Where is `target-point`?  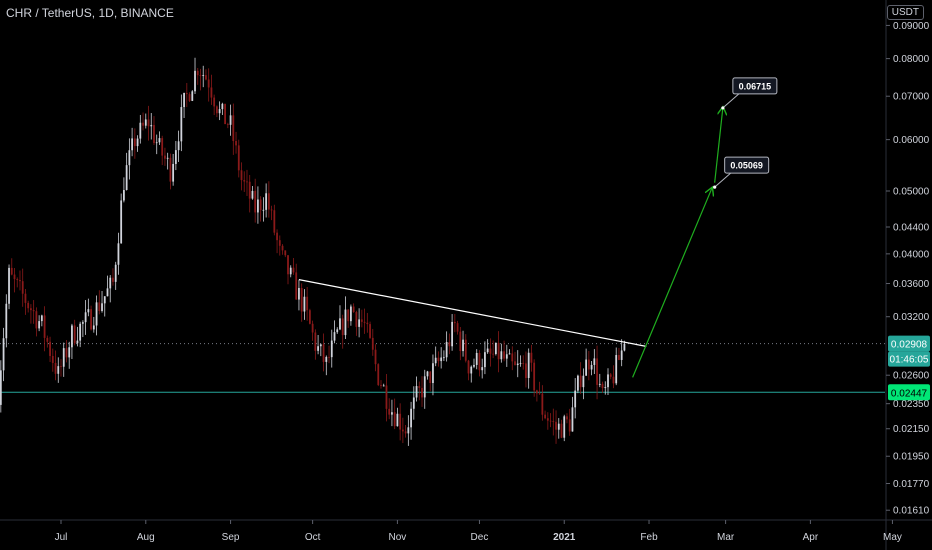
target-point is located at coordinates (723, 108).